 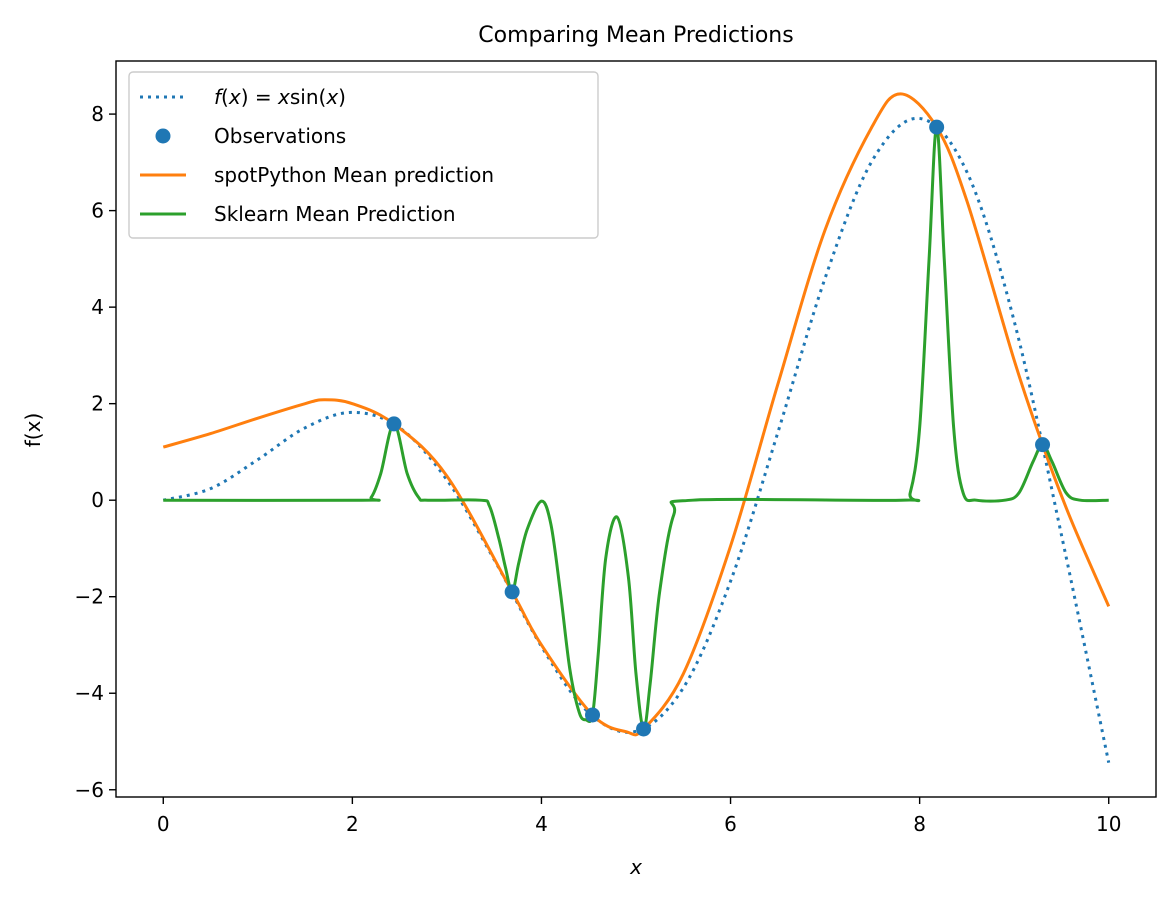 What do you see at coordinates (89, 597) in the screenshot?
I see `y-tick-label: −2` at bounding box center [89, 597].